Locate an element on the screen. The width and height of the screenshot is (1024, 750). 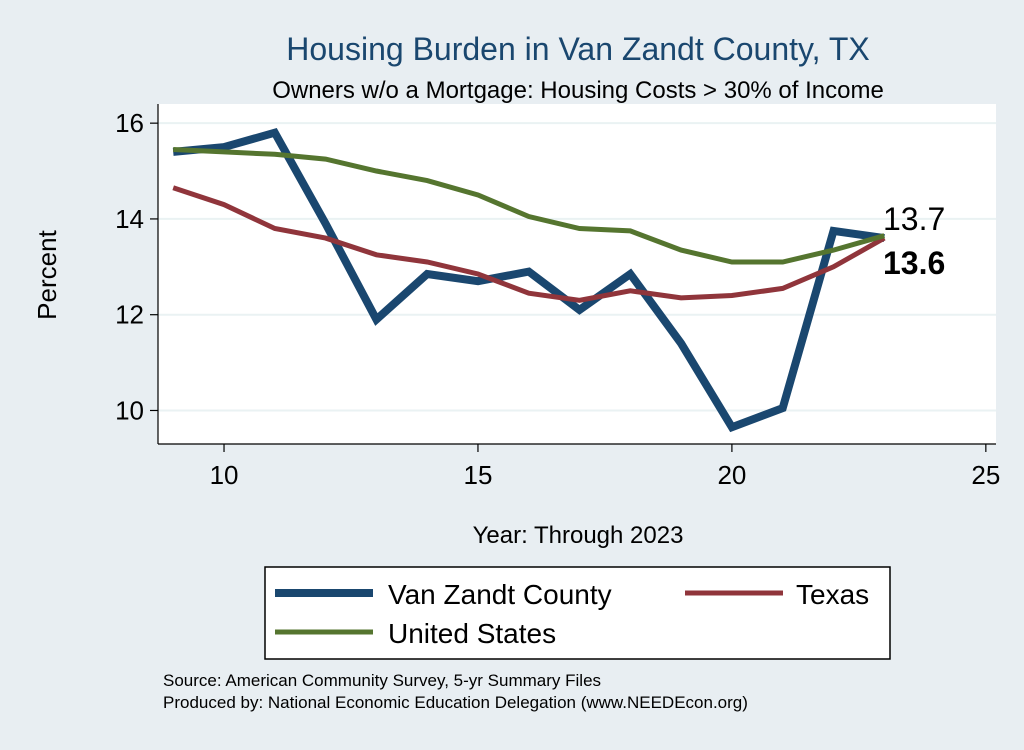
x-tick-label-25: 25 is located at coordinates (985, 475).